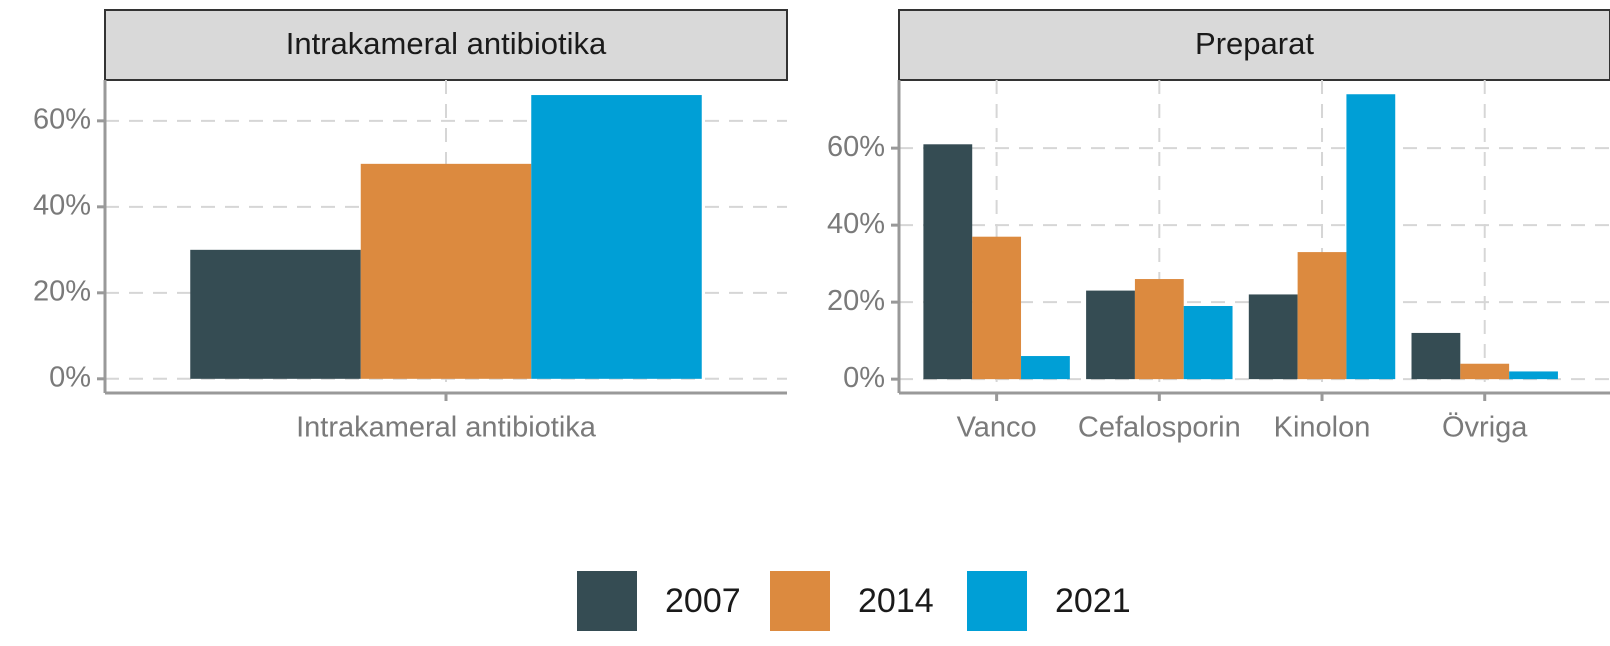 This screenshot has width=1610, height=646. I want to click on legend-label: 2014, so click(896, 601).